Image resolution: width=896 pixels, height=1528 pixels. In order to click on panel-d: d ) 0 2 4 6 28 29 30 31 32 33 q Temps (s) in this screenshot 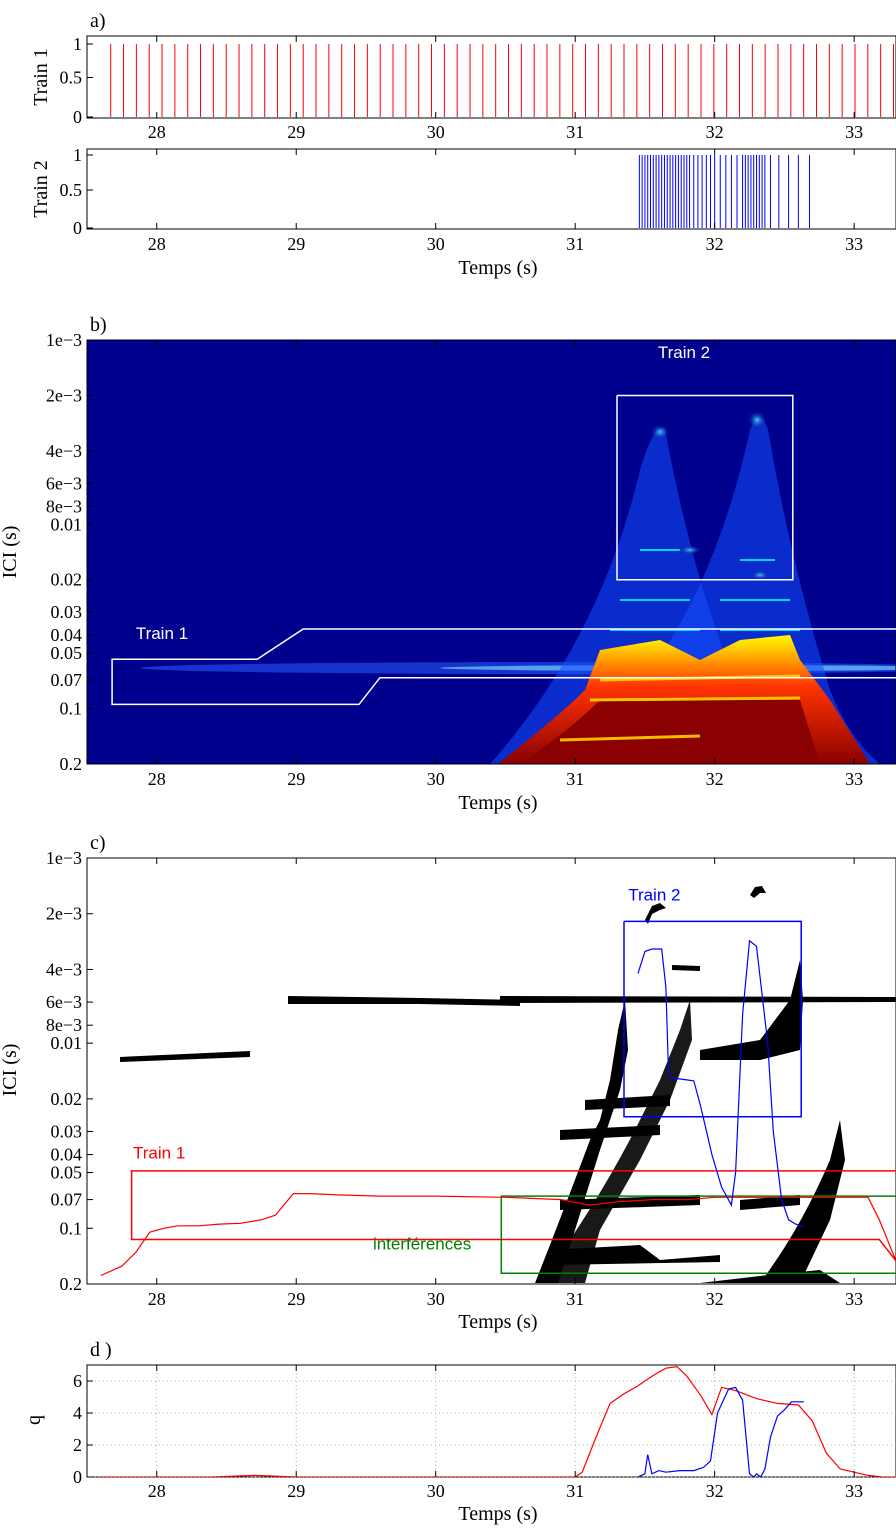, I will do `click(459, 1432)`.